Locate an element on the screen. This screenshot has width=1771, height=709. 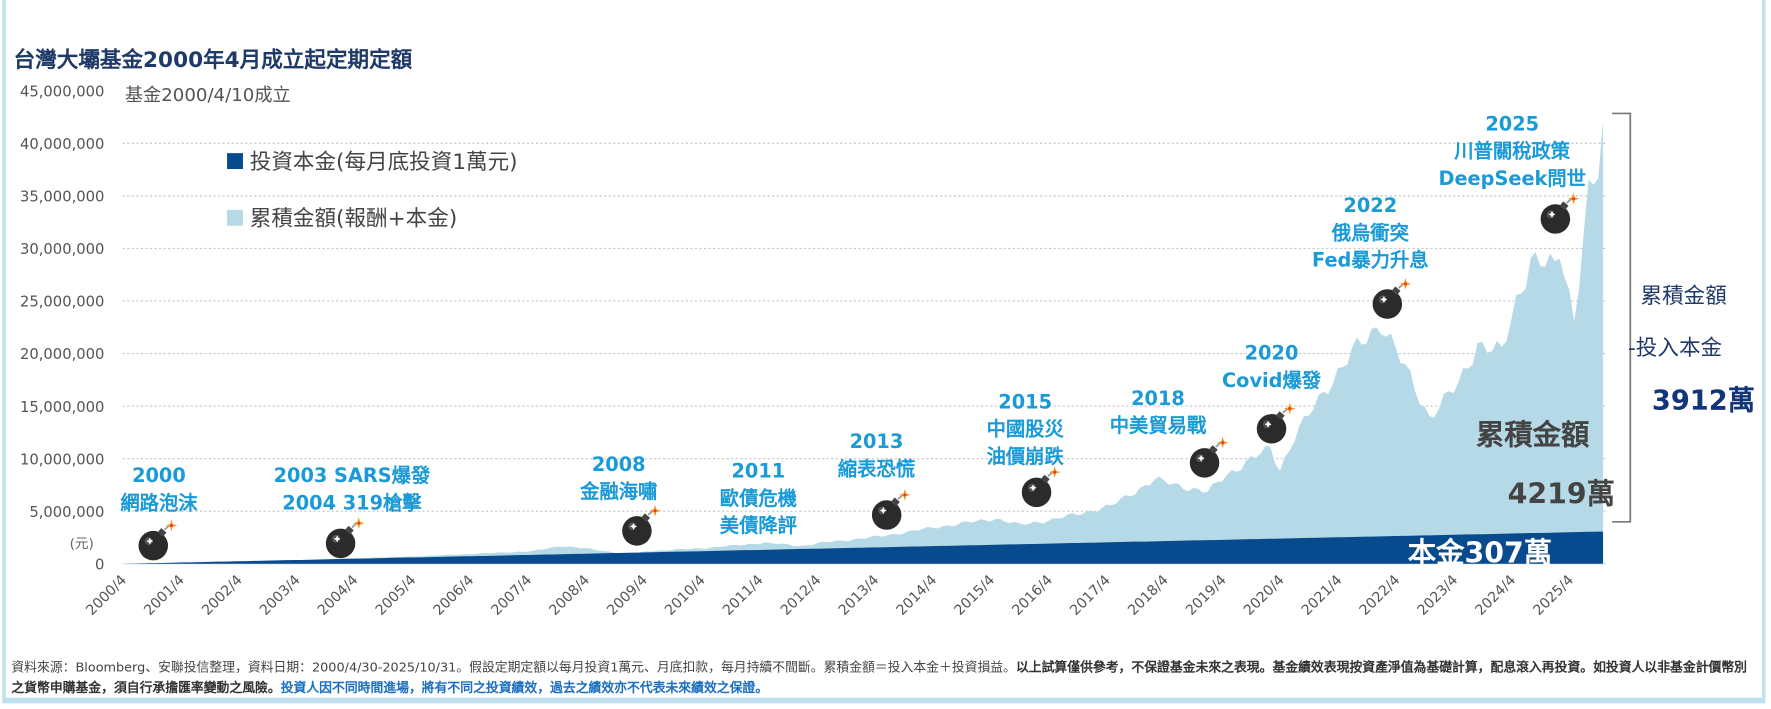
annotation-2000: 2000 網路泡沫 is located at coordinates (158, 490).